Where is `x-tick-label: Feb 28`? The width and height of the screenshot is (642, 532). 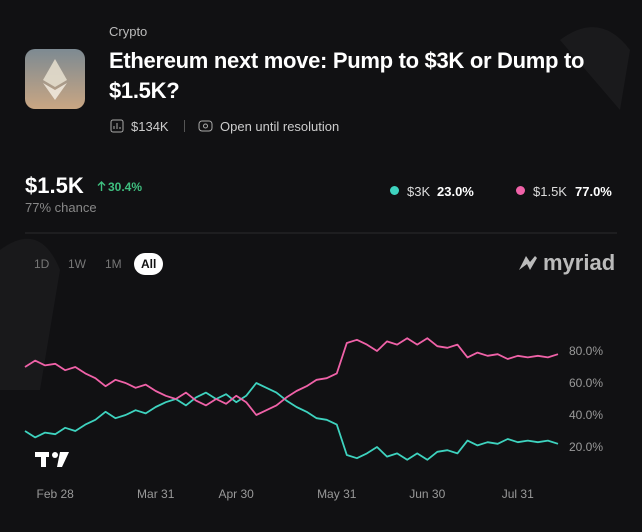
x-tick-label: Feb 28 is located at coordinates (55, 494).